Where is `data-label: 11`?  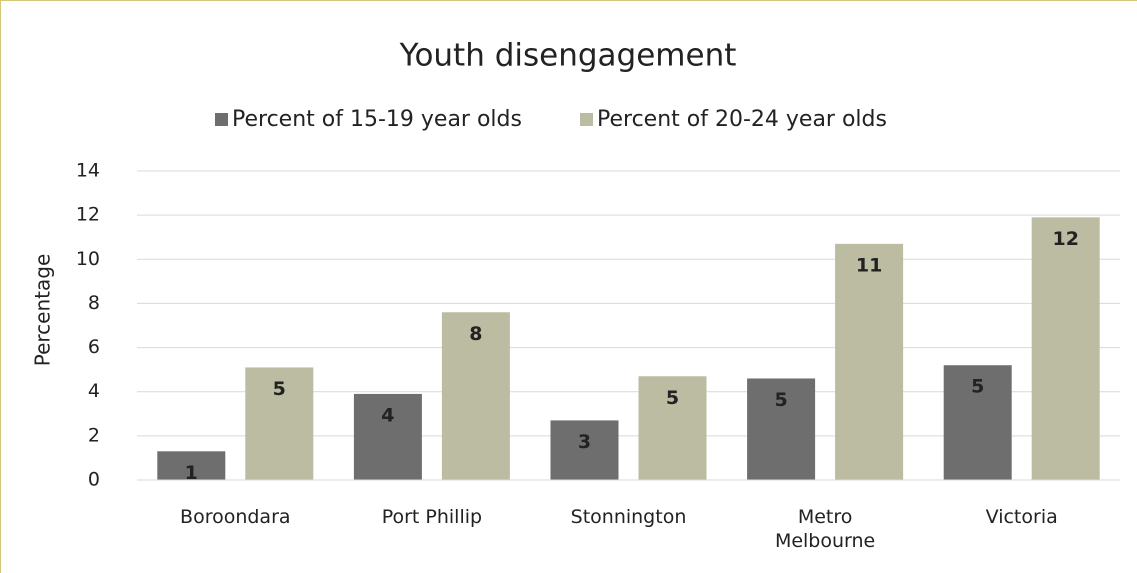 data-label: 11 is located at coordinates (869, 265).